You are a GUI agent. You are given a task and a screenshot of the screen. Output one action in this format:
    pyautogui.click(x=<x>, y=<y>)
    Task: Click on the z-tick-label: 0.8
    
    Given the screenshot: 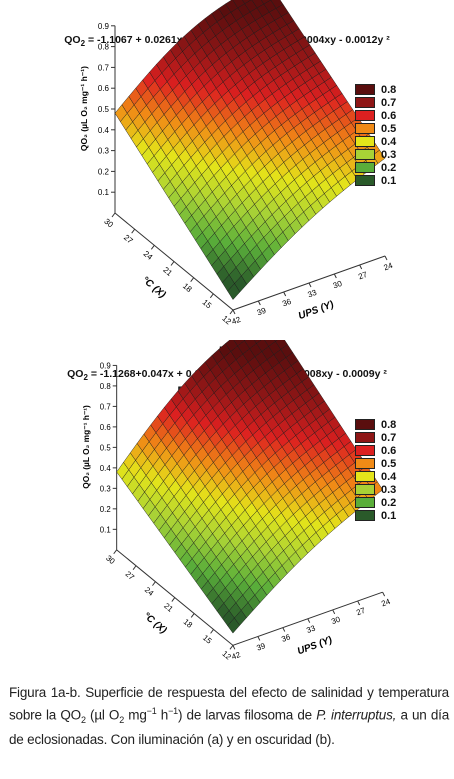 What is the action you would take?
    pyautogui.click(x=104, y=47)
    